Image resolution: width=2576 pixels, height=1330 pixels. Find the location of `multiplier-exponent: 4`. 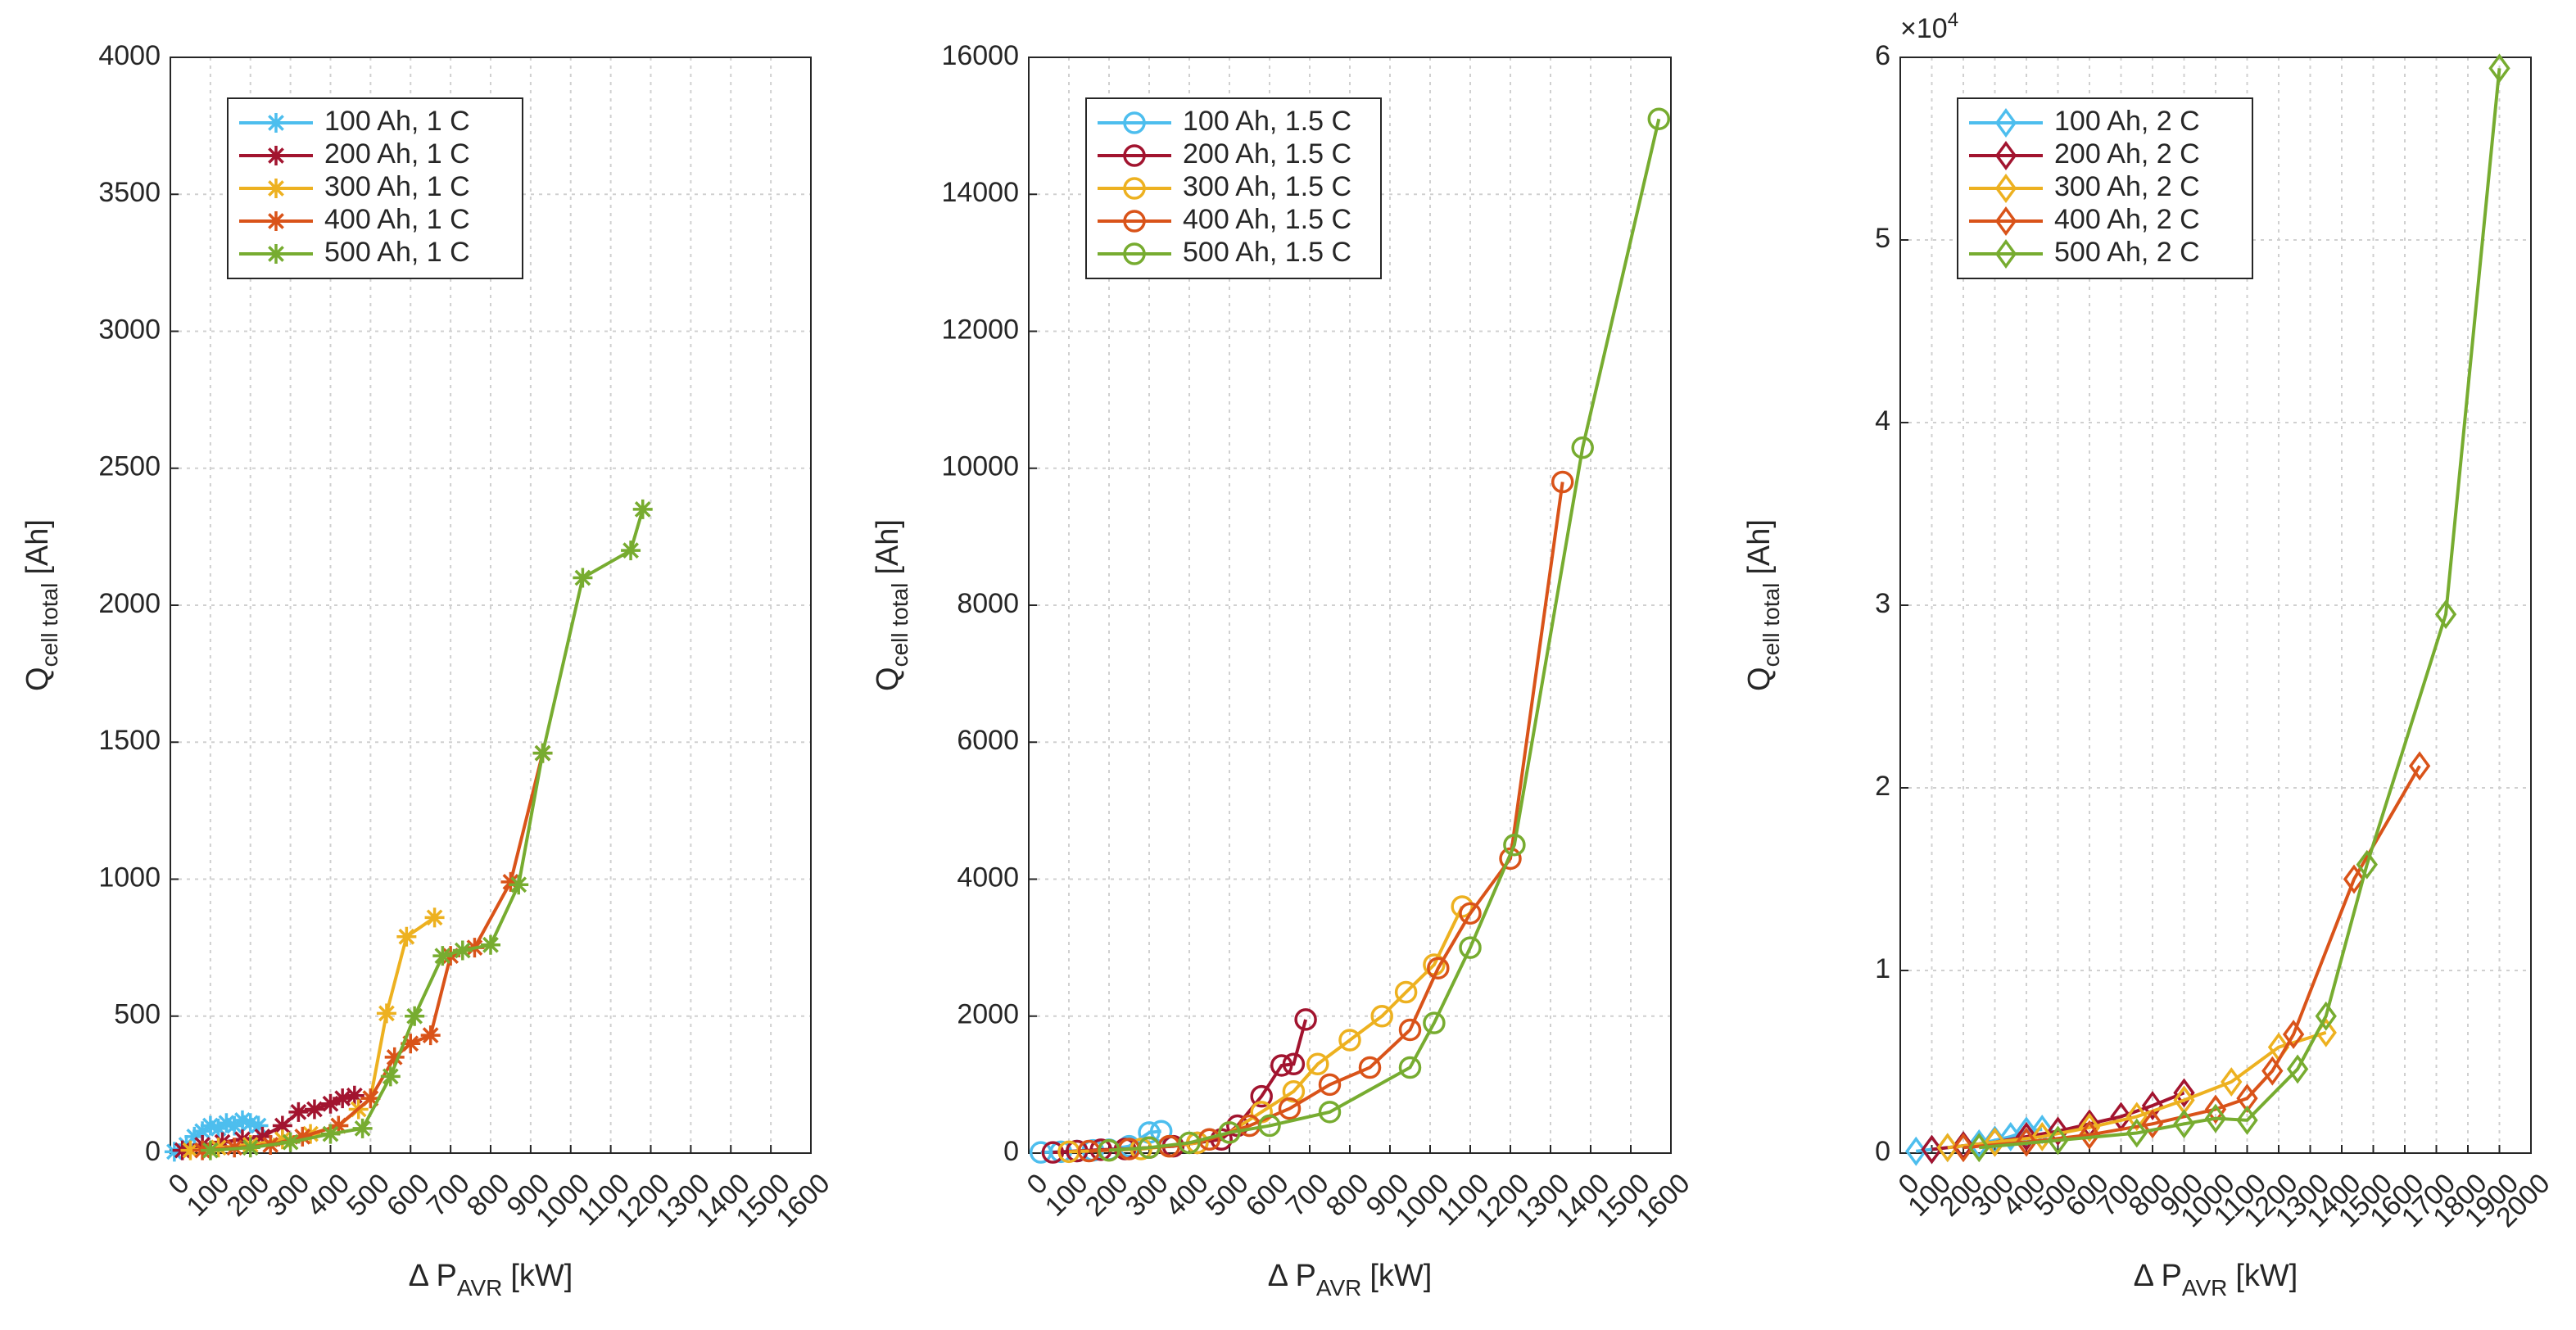

multiplier-exponent: 4 is located at coordinates (1953, 20).